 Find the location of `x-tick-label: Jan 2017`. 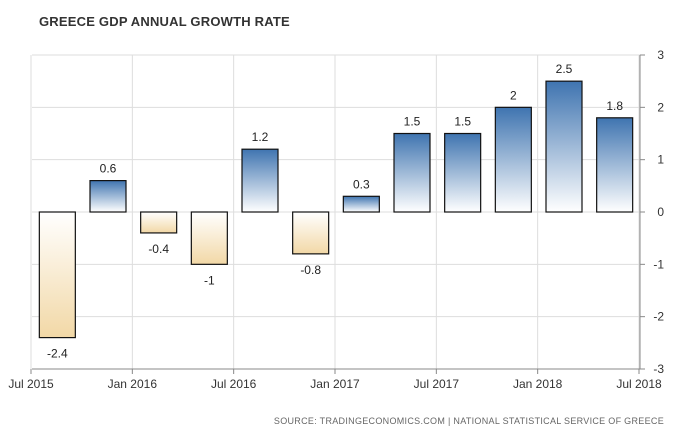

x-tick-label: Jan 2017 is located at coordinates (335, 384).